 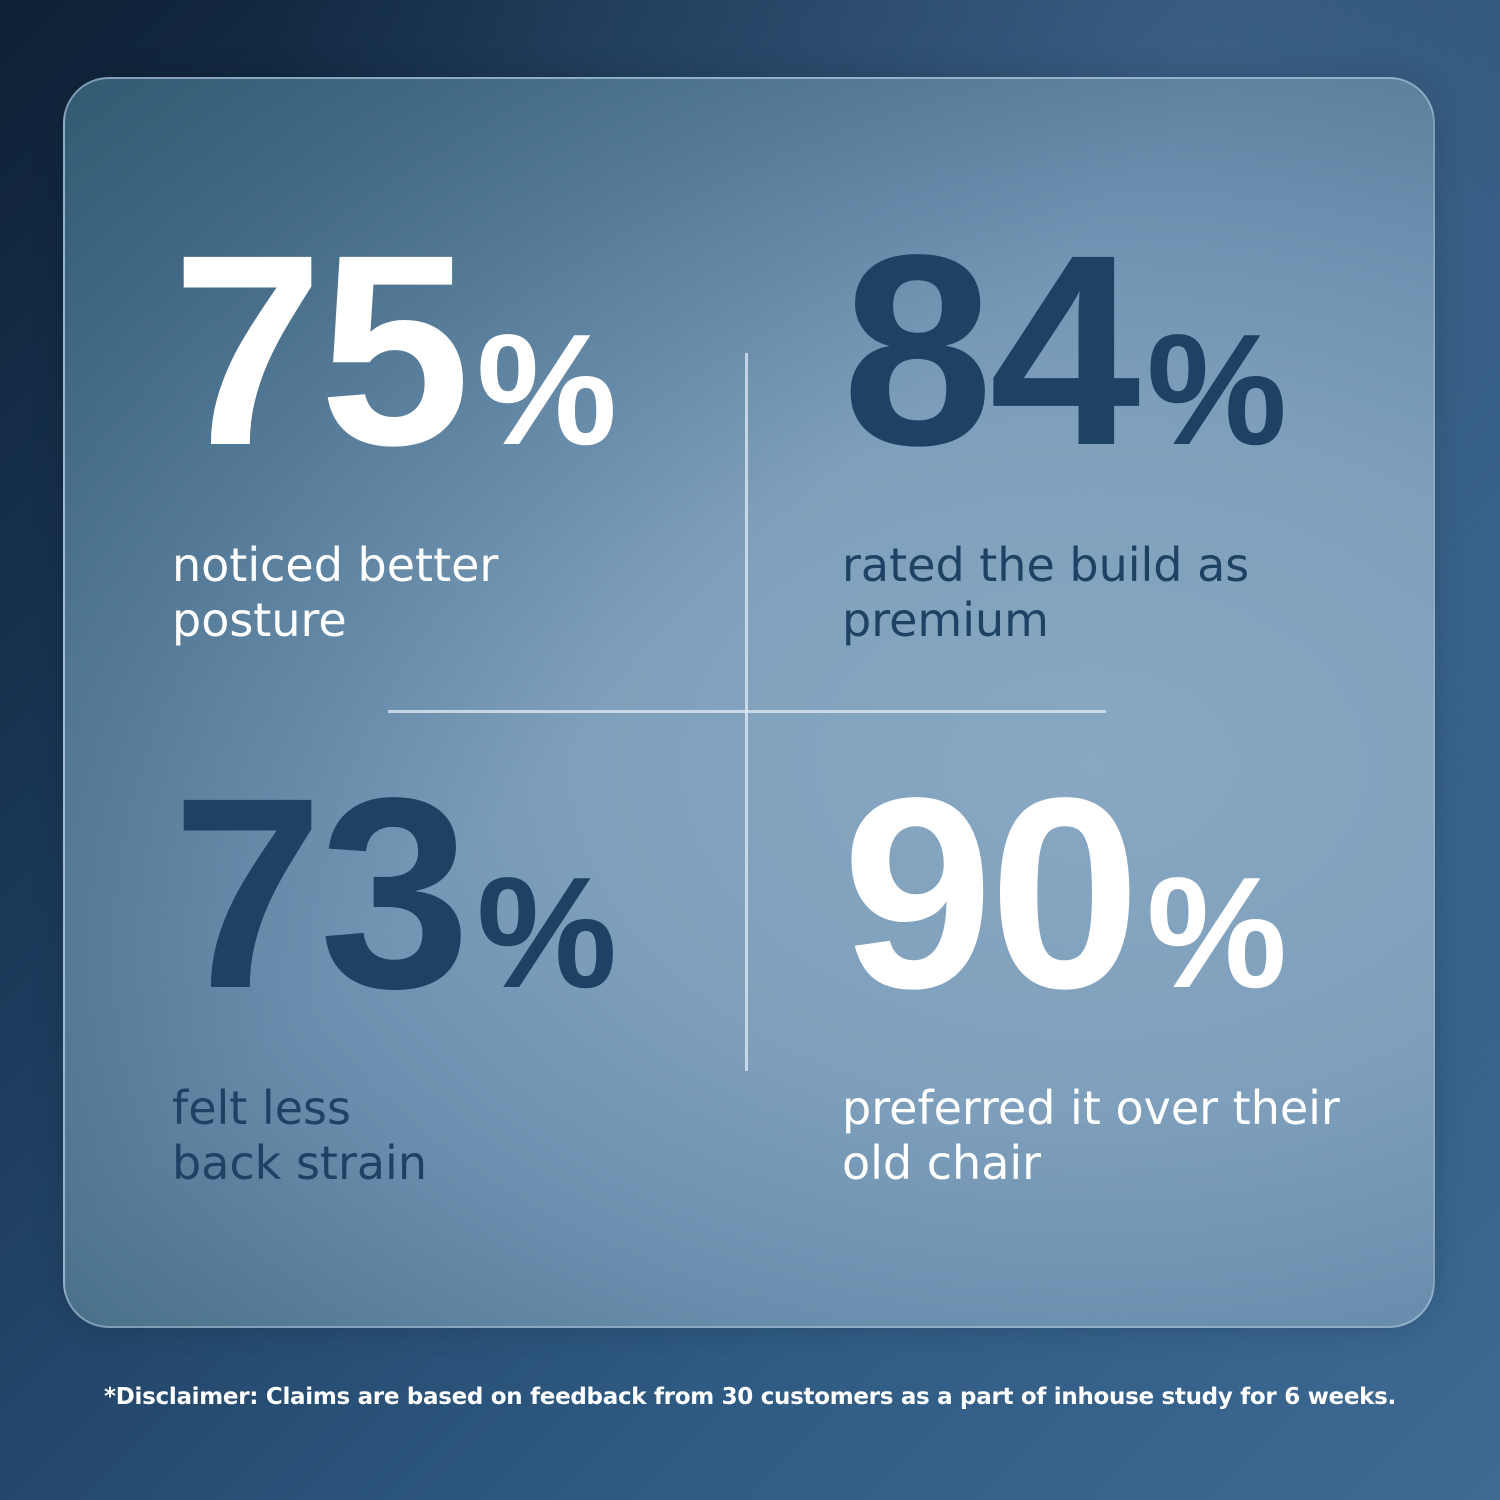 I want to click on stat-label: noticed better posture, so click(x=452, y=593).